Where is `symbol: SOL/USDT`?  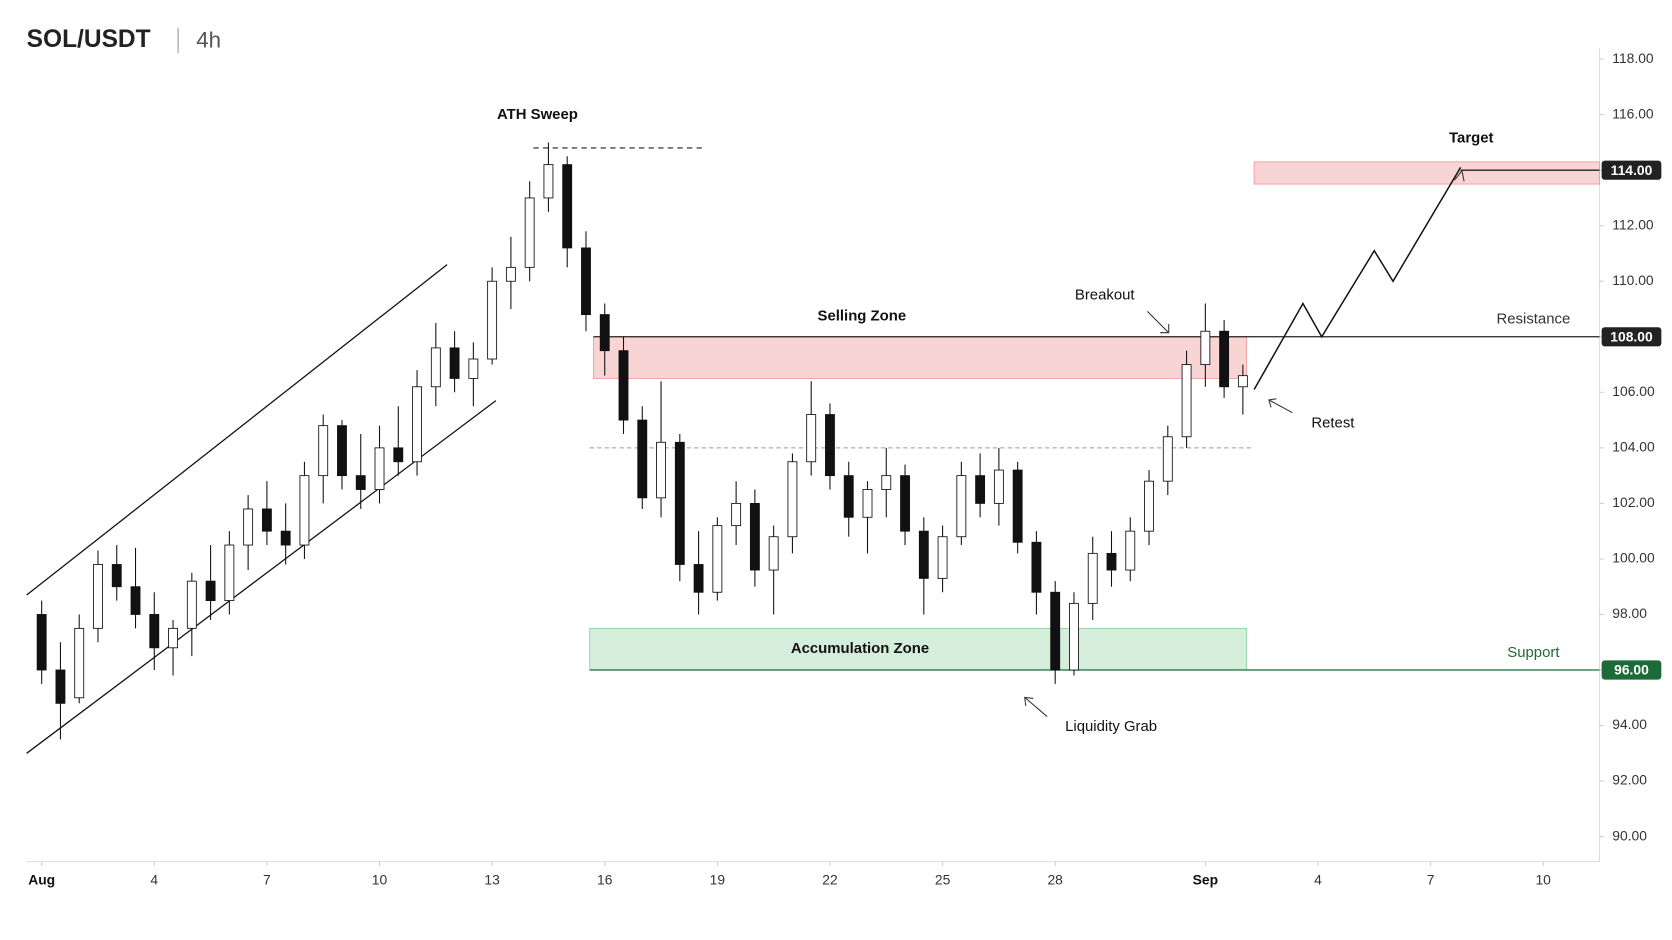 symbol: SOL/USDT is located at coordinates (89, 39).